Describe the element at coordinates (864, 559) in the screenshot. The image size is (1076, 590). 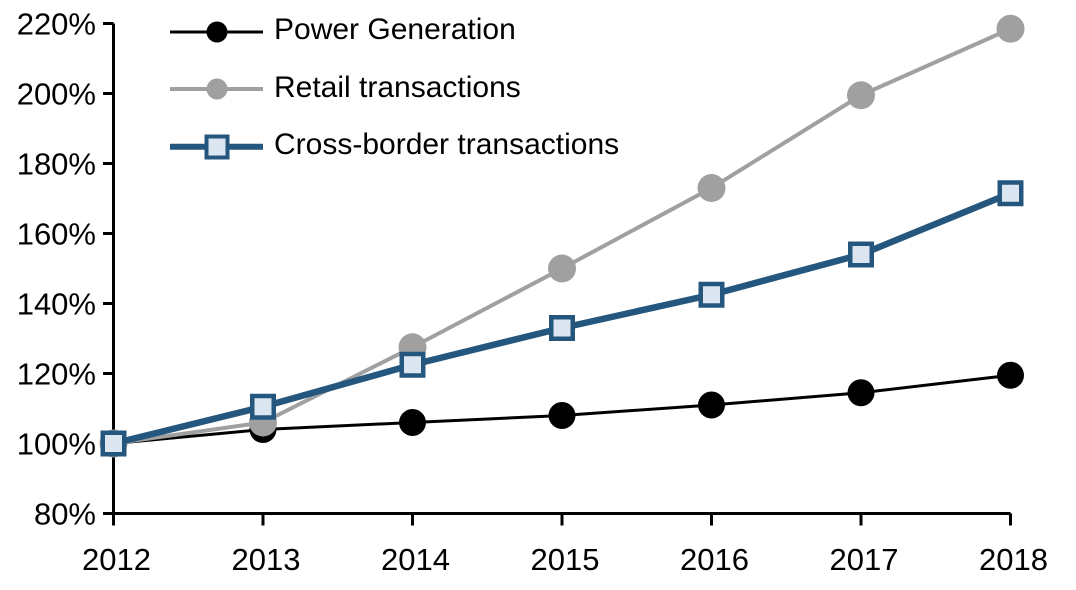
I see `x-tick-label: 2017` at that location.